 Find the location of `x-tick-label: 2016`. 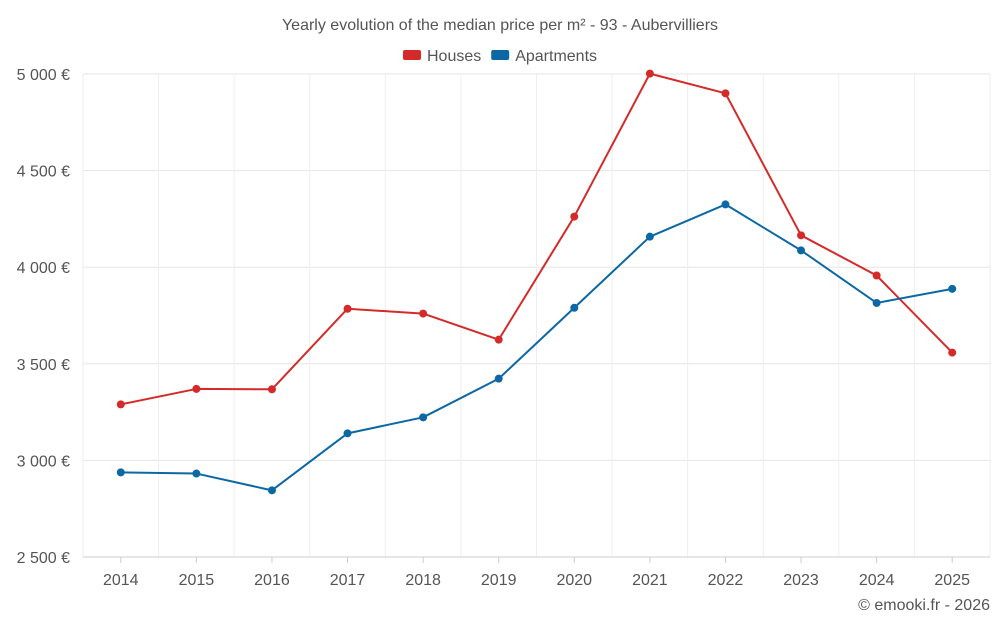

x-tick-label: 2016 is located at coordinates (272, 580).